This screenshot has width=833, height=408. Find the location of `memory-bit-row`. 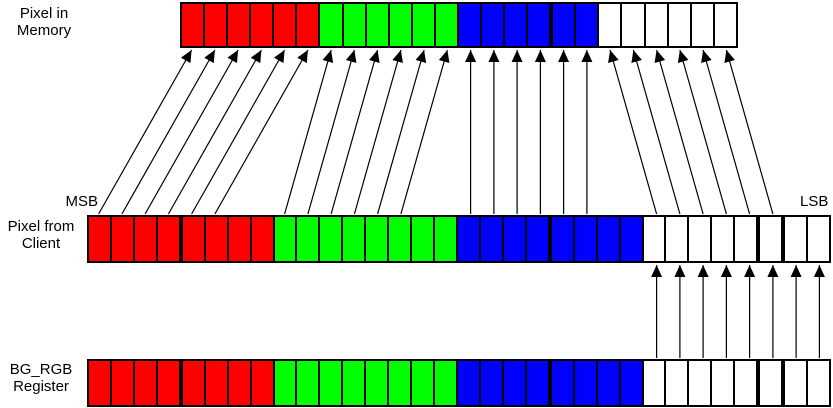

memory-bit-row is located at coordinates (459, 25).